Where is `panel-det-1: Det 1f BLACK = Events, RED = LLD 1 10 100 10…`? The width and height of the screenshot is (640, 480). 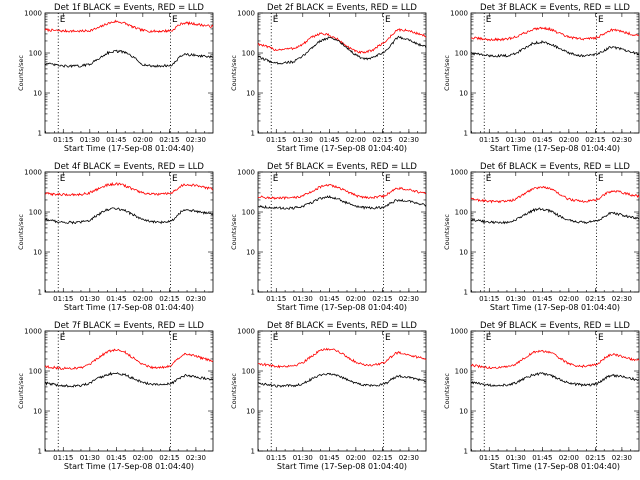
panel-det-1: Det 1f BLACK = Events, RED = LLD 1 10 100 10… is located at coordinates (115, 78).